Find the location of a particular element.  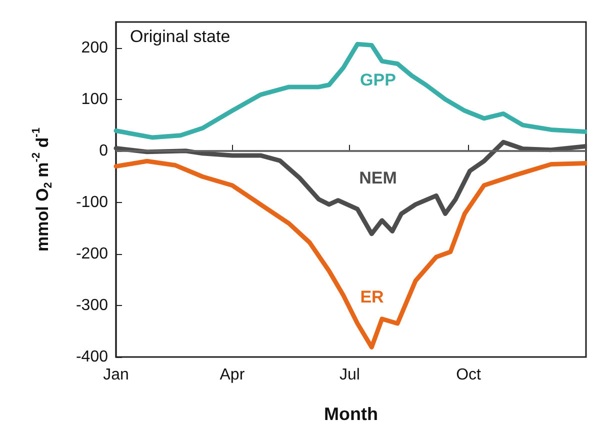

series-label: NEM is located at coordinates (378, 178).